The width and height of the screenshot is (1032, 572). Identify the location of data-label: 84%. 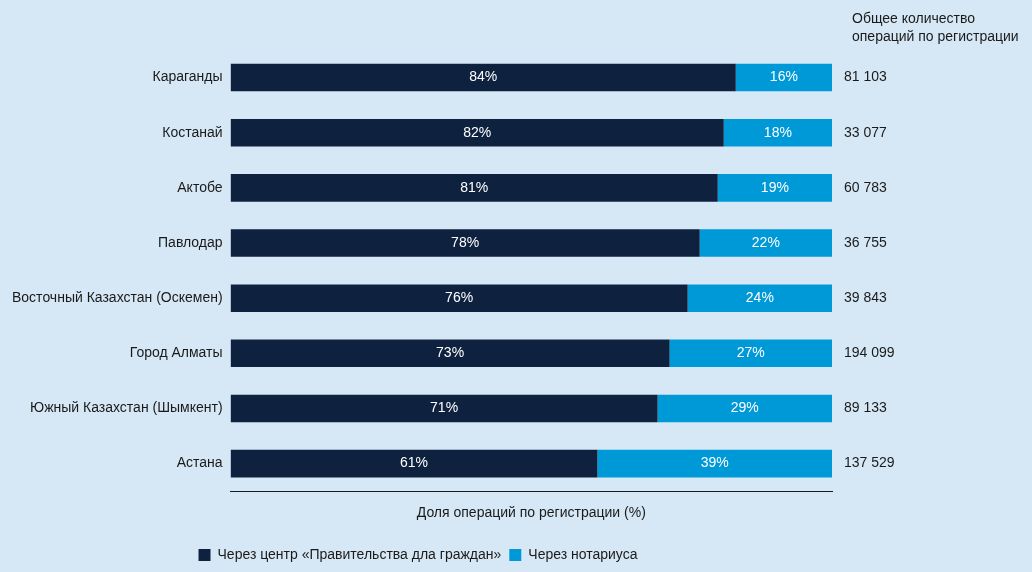
(483, 76).